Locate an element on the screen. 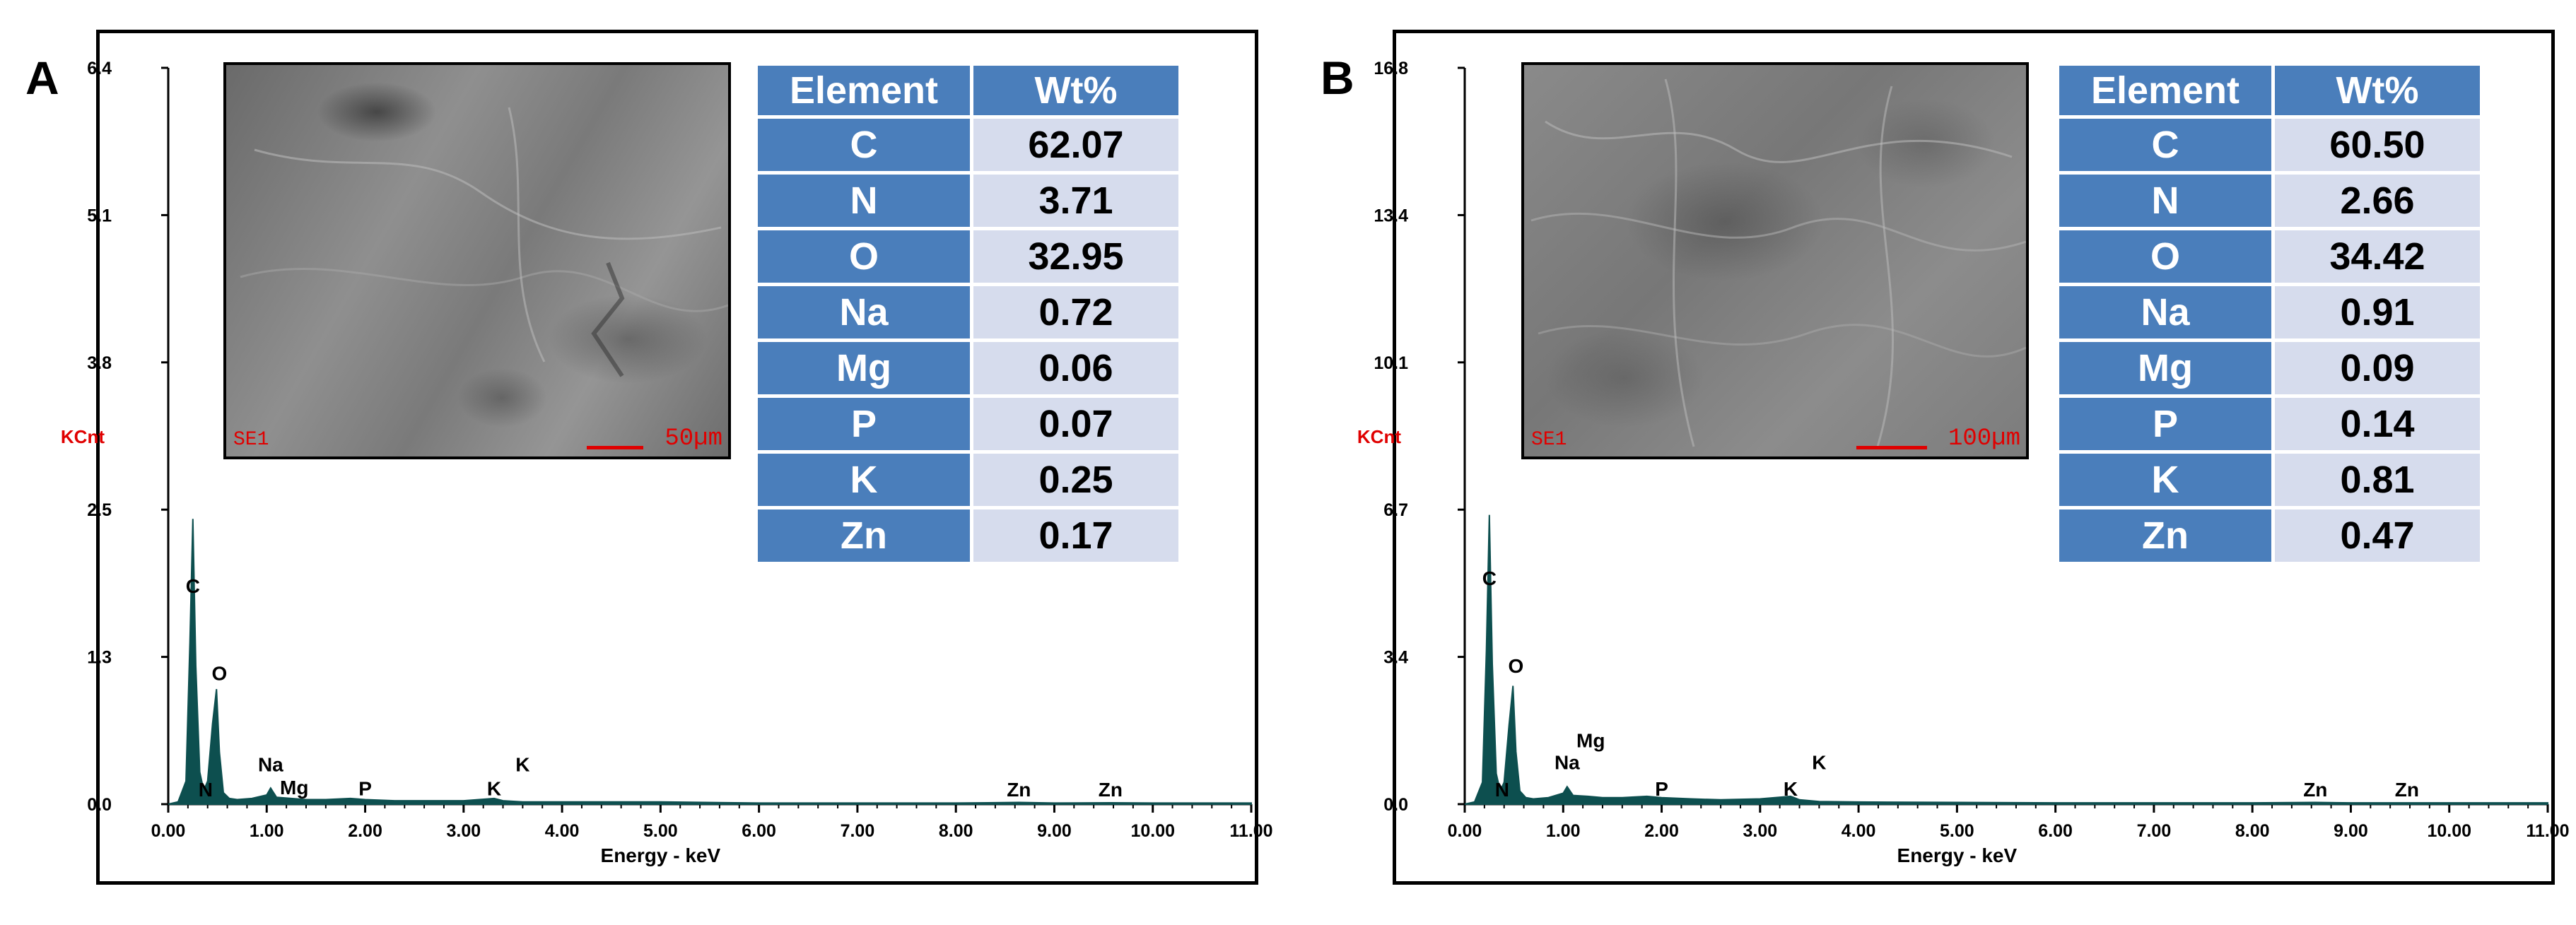 The image size is (2576, 925). table-row: K 0.25 is located at coordinates (968, 480).